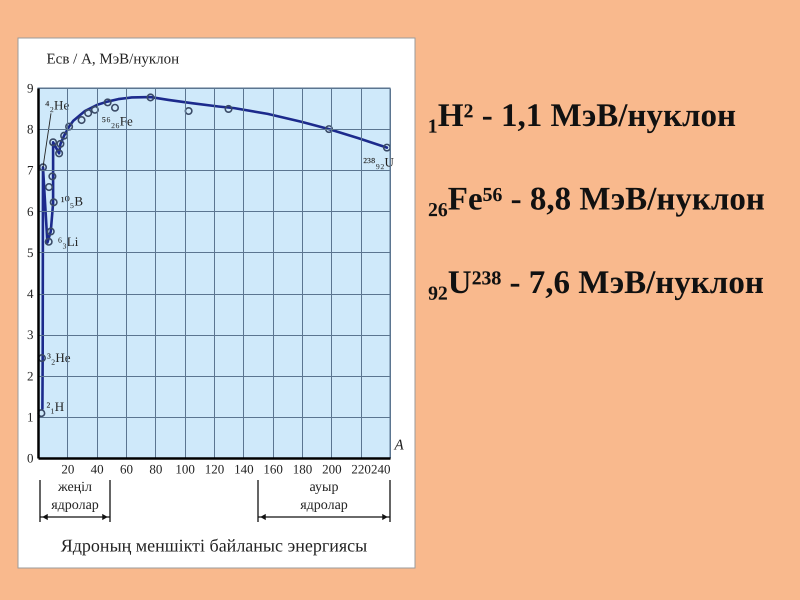 This screenshot has height=600, width=800. Describe the element at coordinates (399, 446) in the screenshot. I see `x-axis-title: A` at that location.